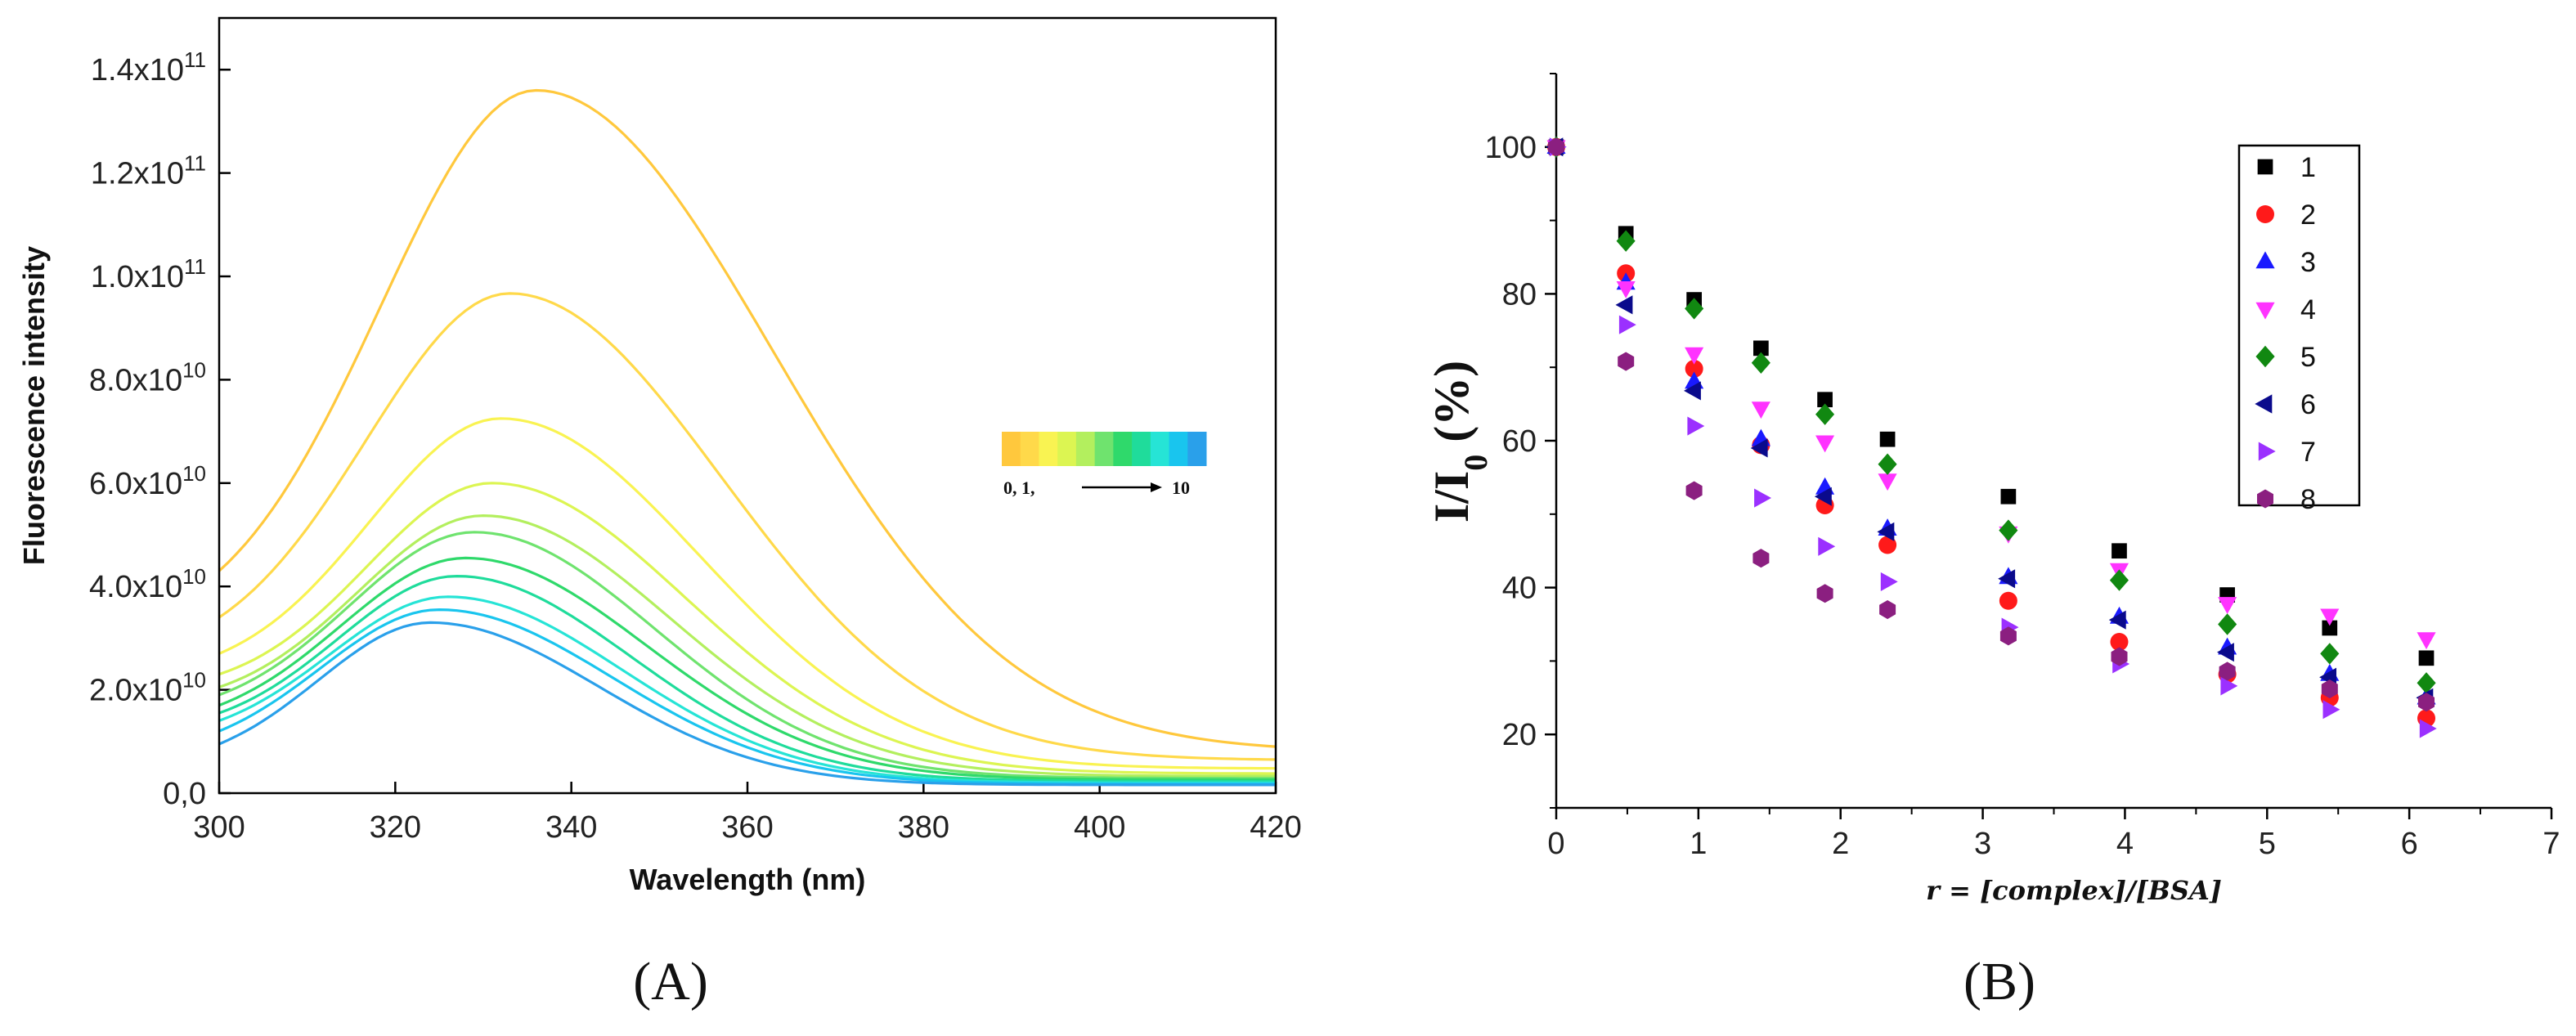  I want to click on panel-a-y-tick-label: 6.0x10¹⁰, so click(148, 481).